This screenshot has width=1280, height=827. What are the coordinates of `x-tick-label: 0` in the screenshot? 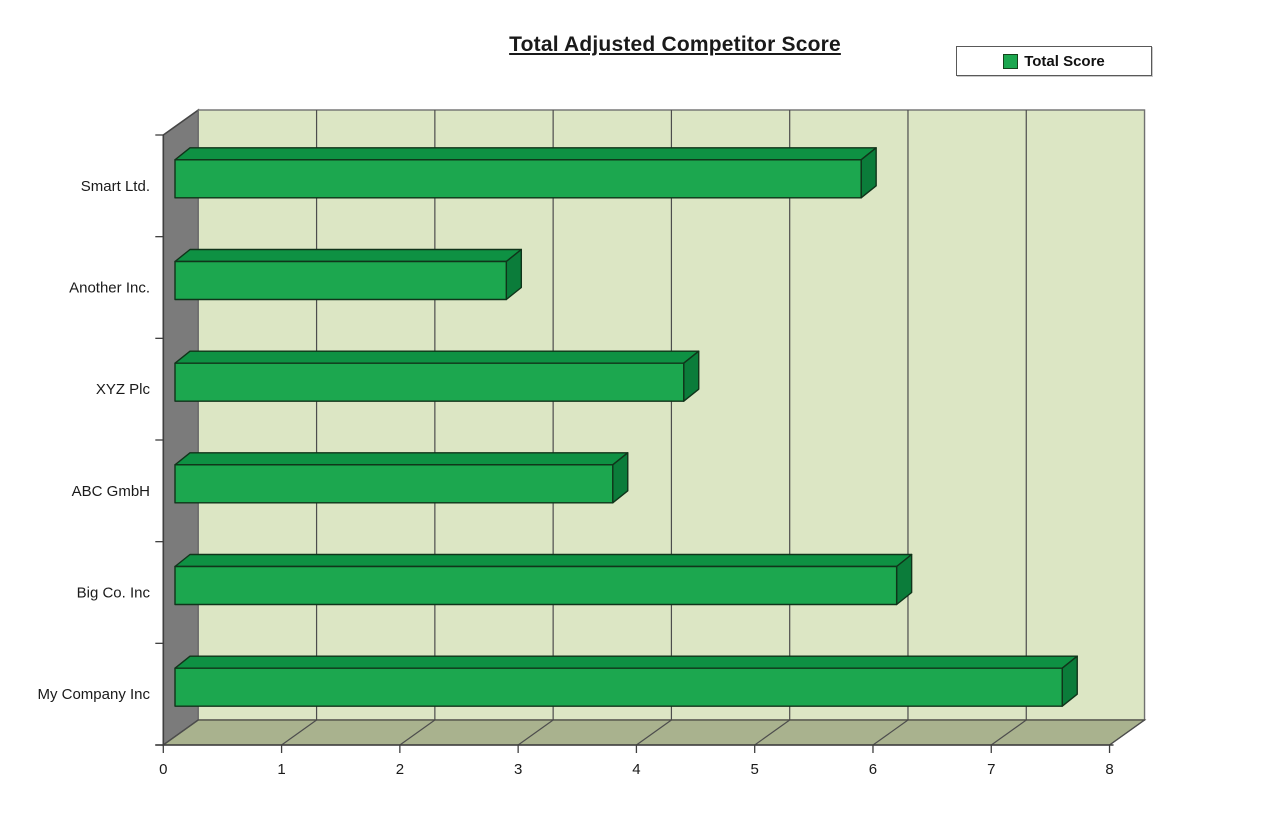 It's located at (163, 769).